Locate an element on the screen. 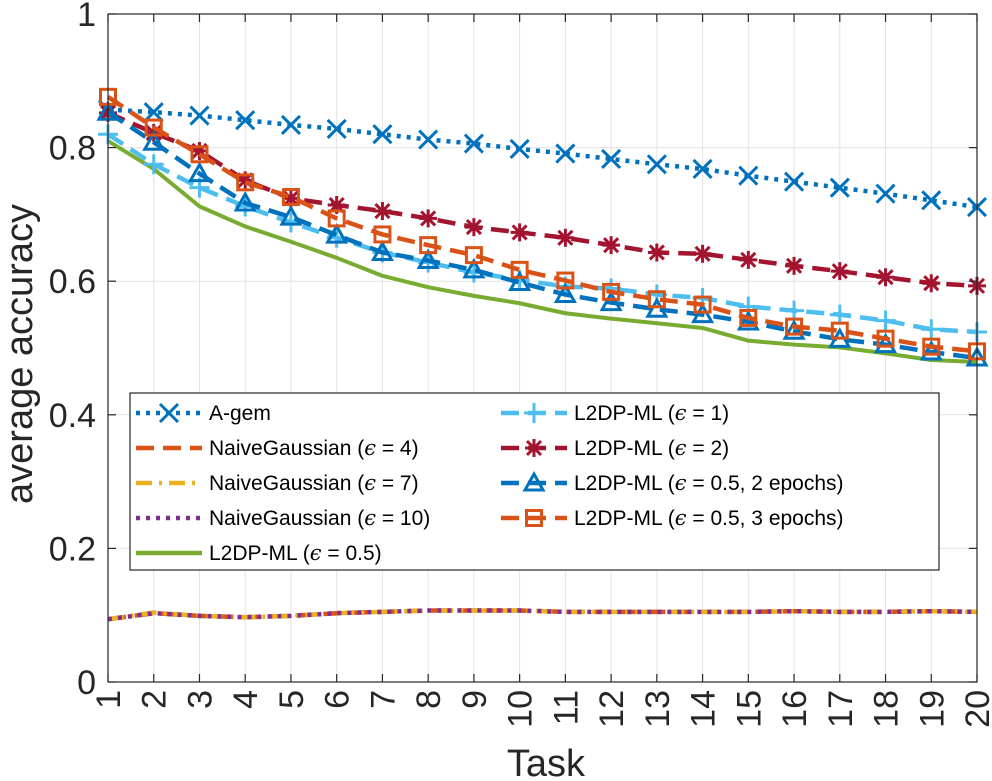  legend-entry: NaiveGaussian (ϵ = 4) is located at coordinates (277, 448).